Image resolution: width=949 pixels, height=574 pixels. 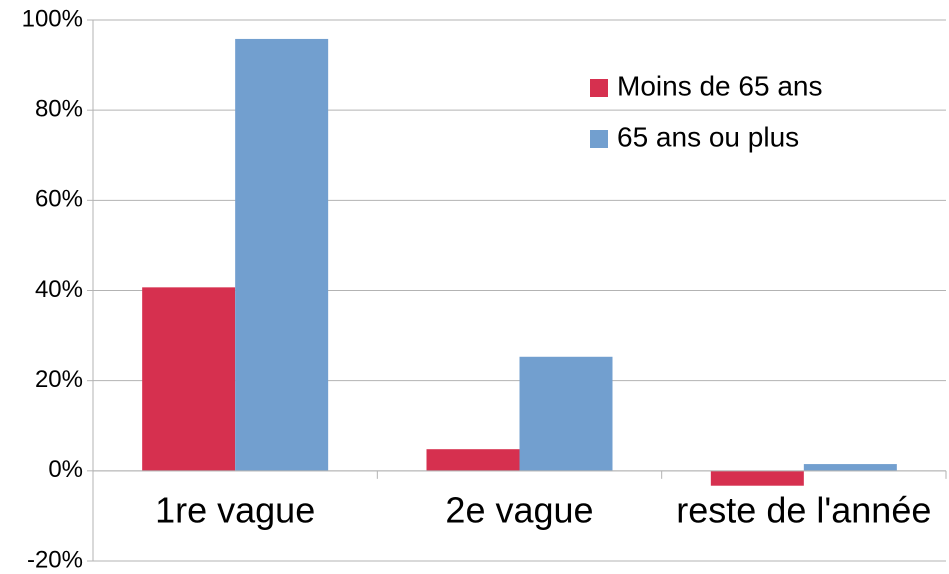 What do you see at coordinates (235, 510) in the screenshot?
I see `x-tick-label: 1re vague` at bounding box center [235, 510].